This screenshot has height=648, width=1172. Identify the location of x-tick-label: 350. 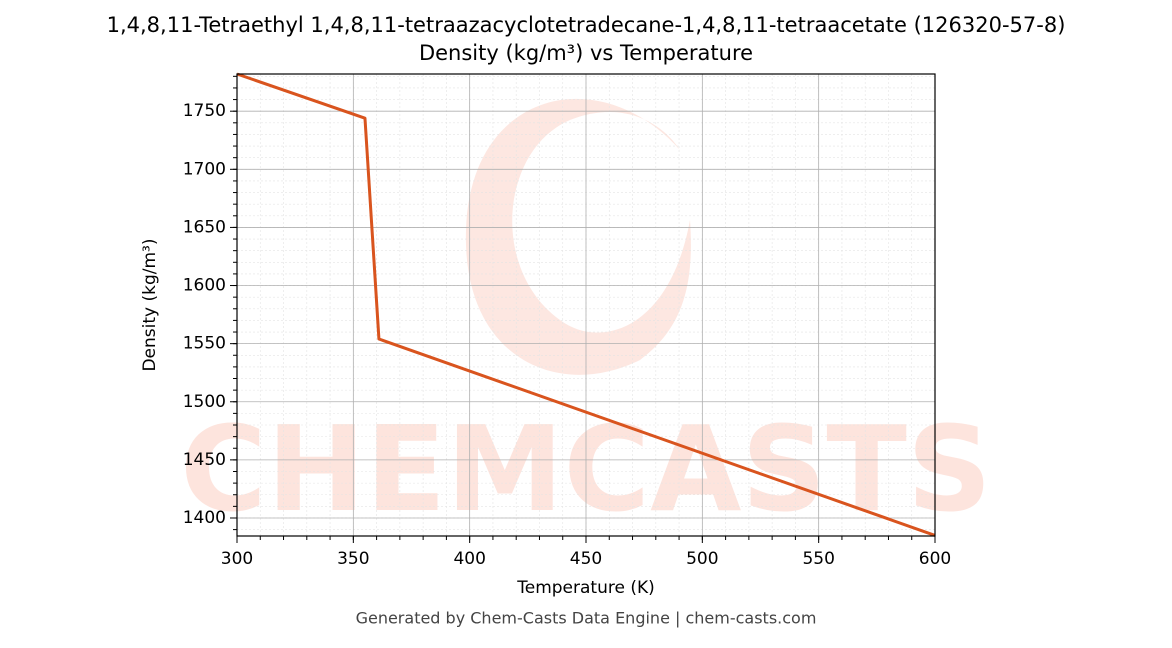
(353, 559).